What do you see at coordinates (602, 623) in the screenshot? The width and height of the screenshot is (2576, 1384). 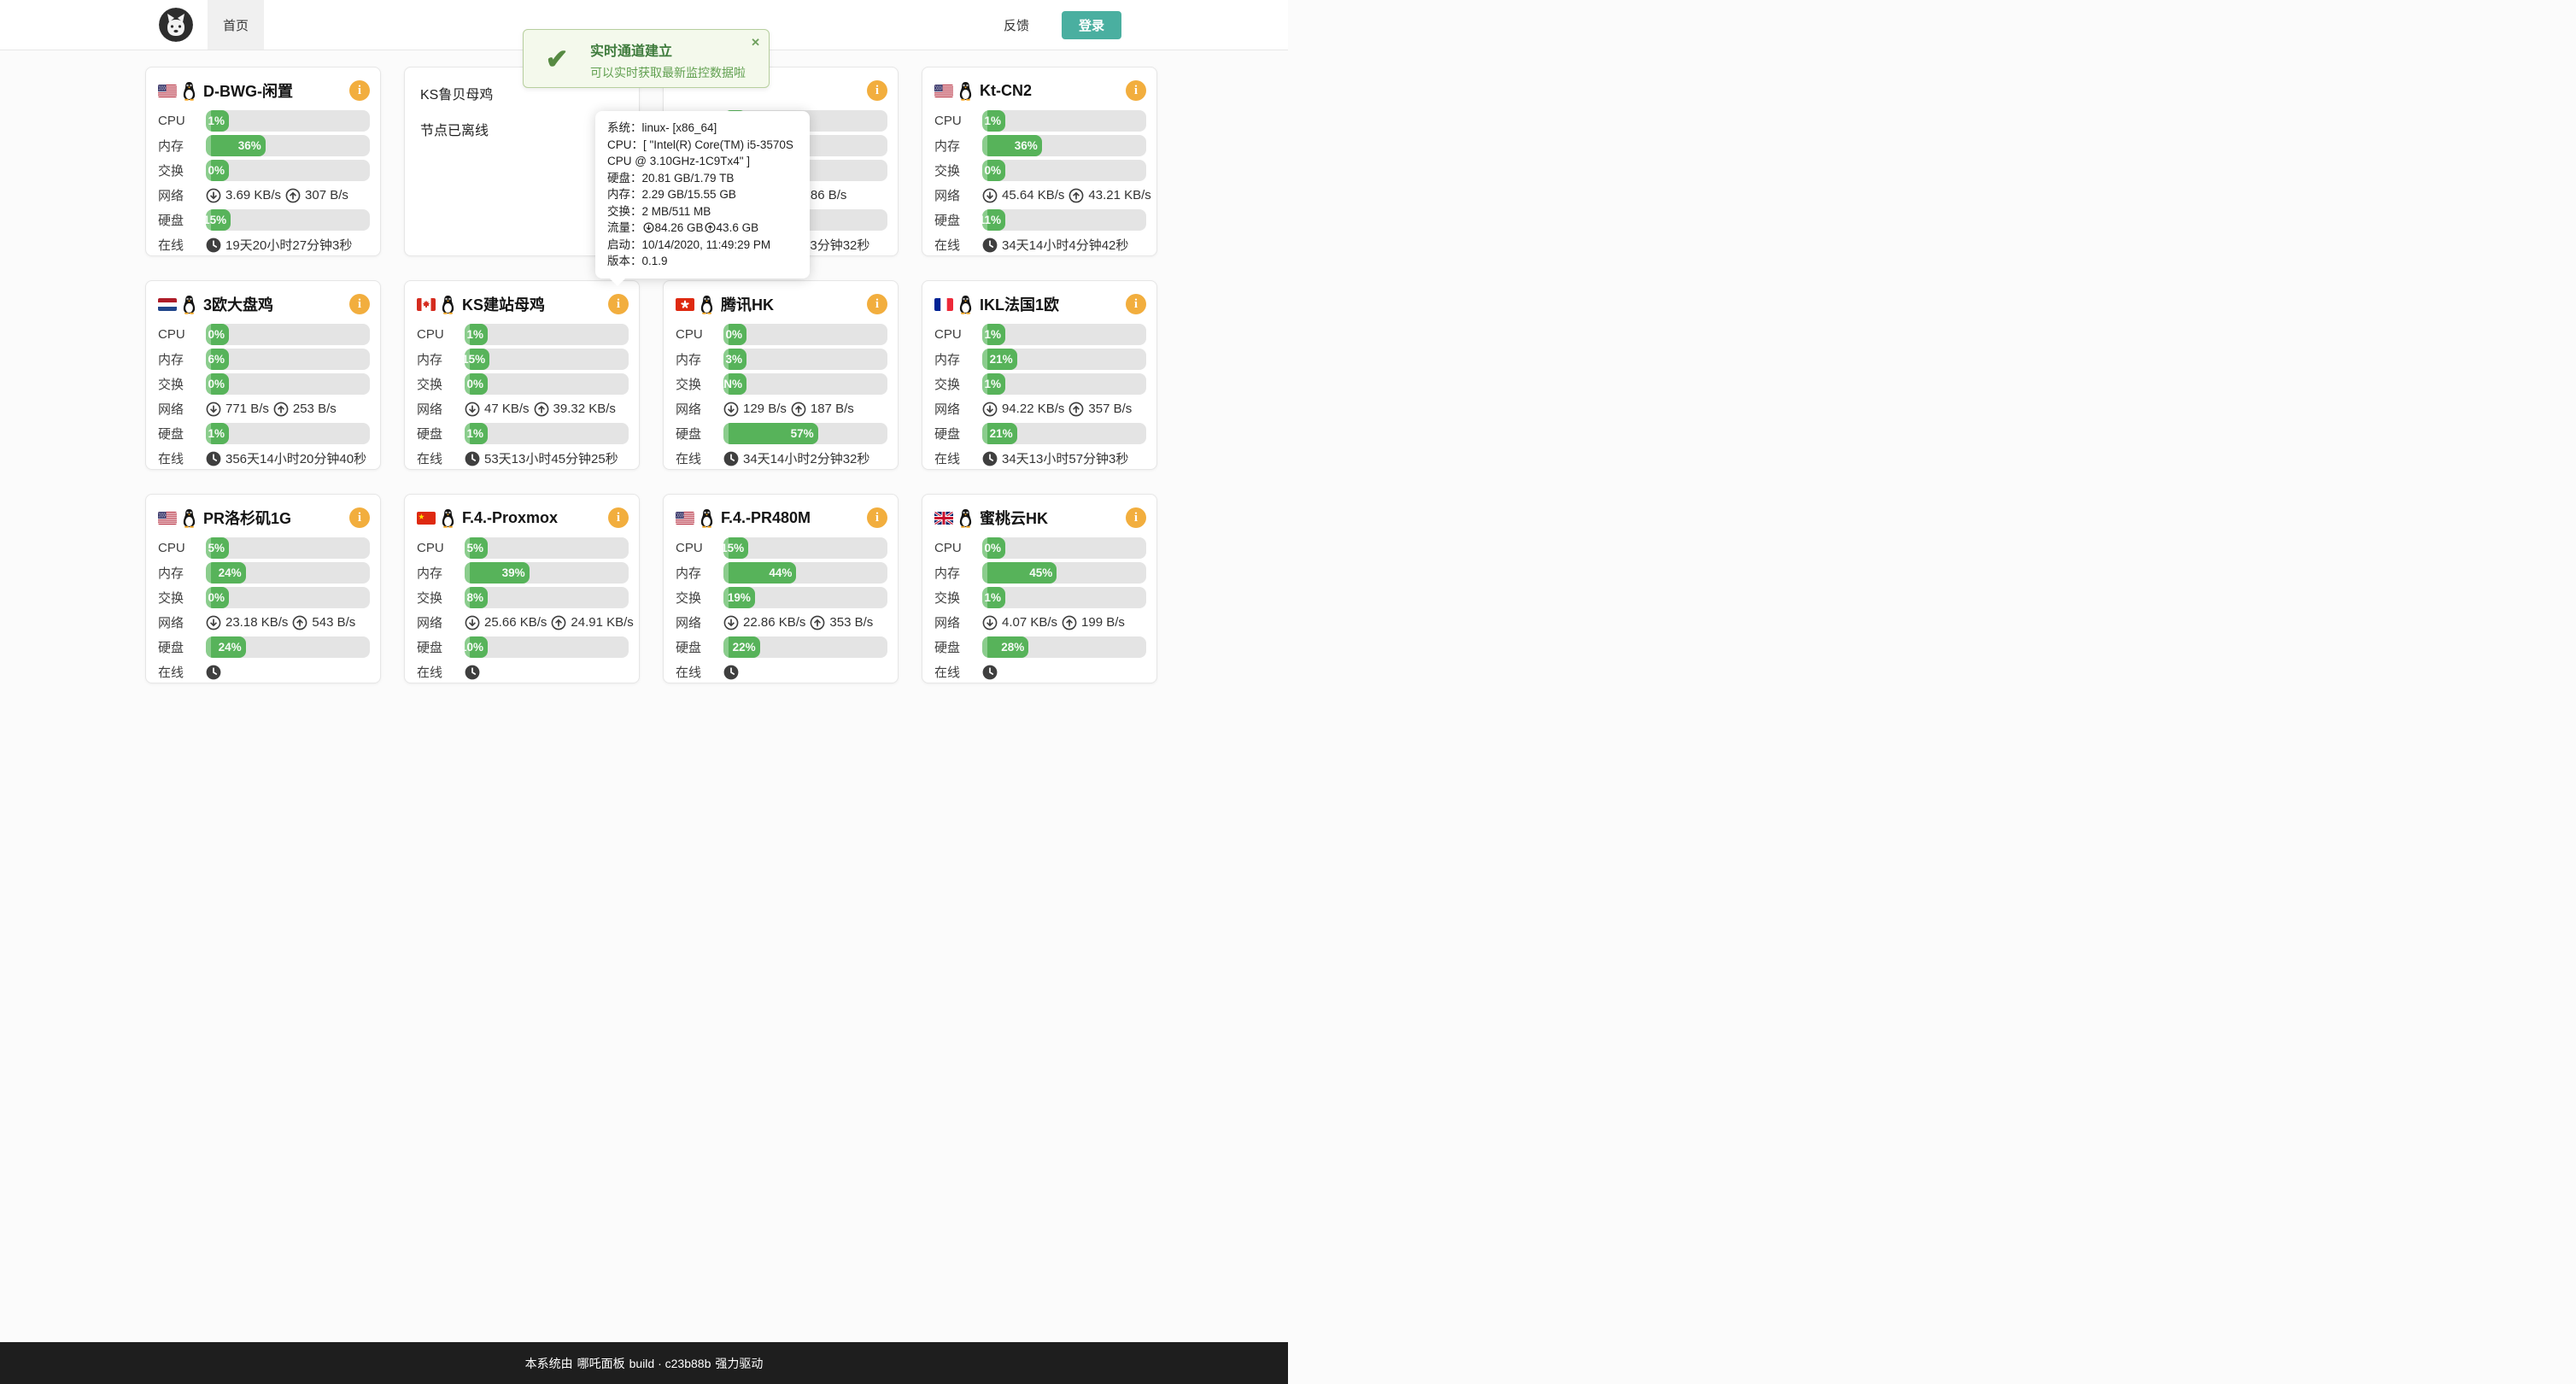 I see `net-upload-value: 24.91 KB/s` at bounding box center [602, 623].